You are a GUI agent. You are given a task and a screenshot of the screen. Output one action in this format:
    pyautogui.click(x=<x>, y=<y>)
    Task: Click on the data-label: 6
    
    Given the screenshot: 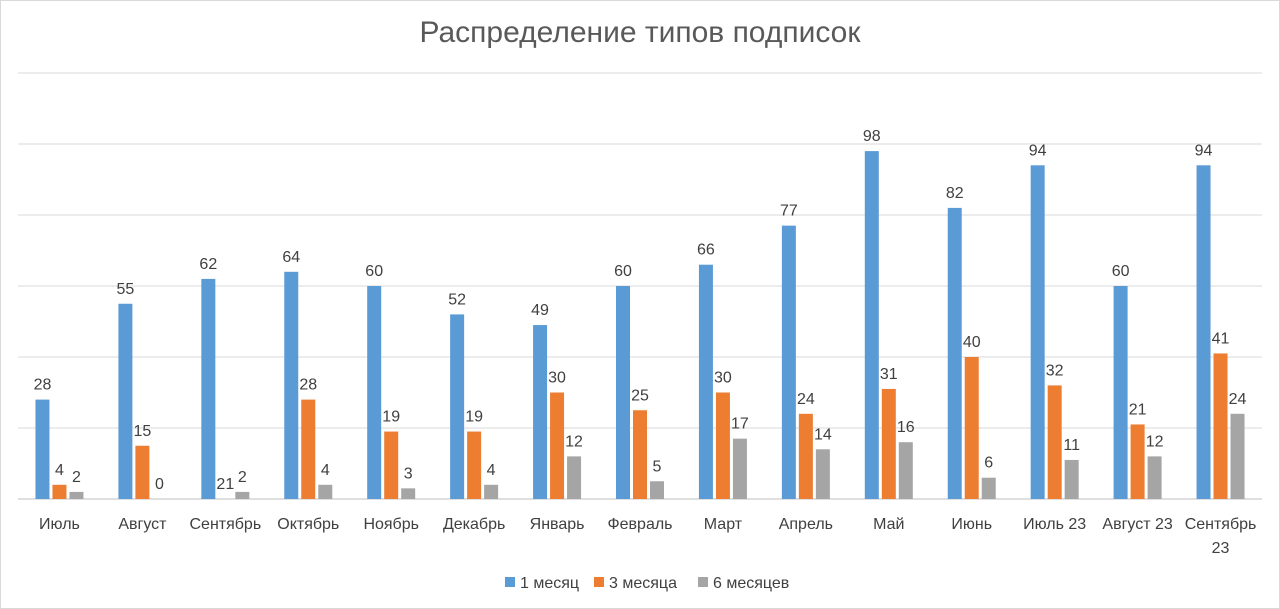 What is the action you would take?
    pyautogui.click(x=988, y=463)
    